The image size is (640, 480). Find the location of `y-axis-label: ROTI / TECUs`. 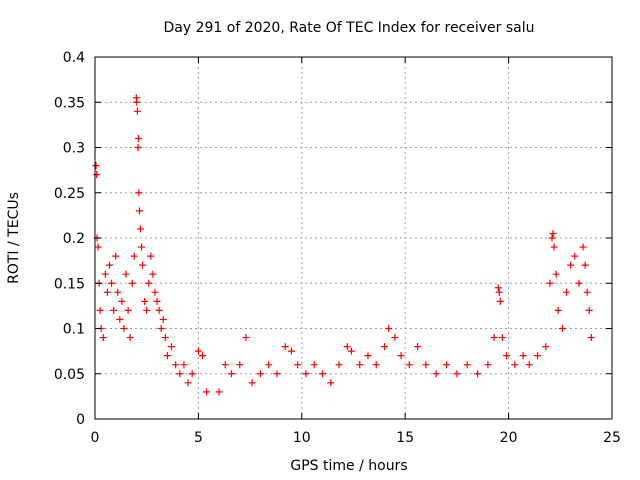

y-axis-label: ROTI / TECUs is located at coordinates (14, 238).